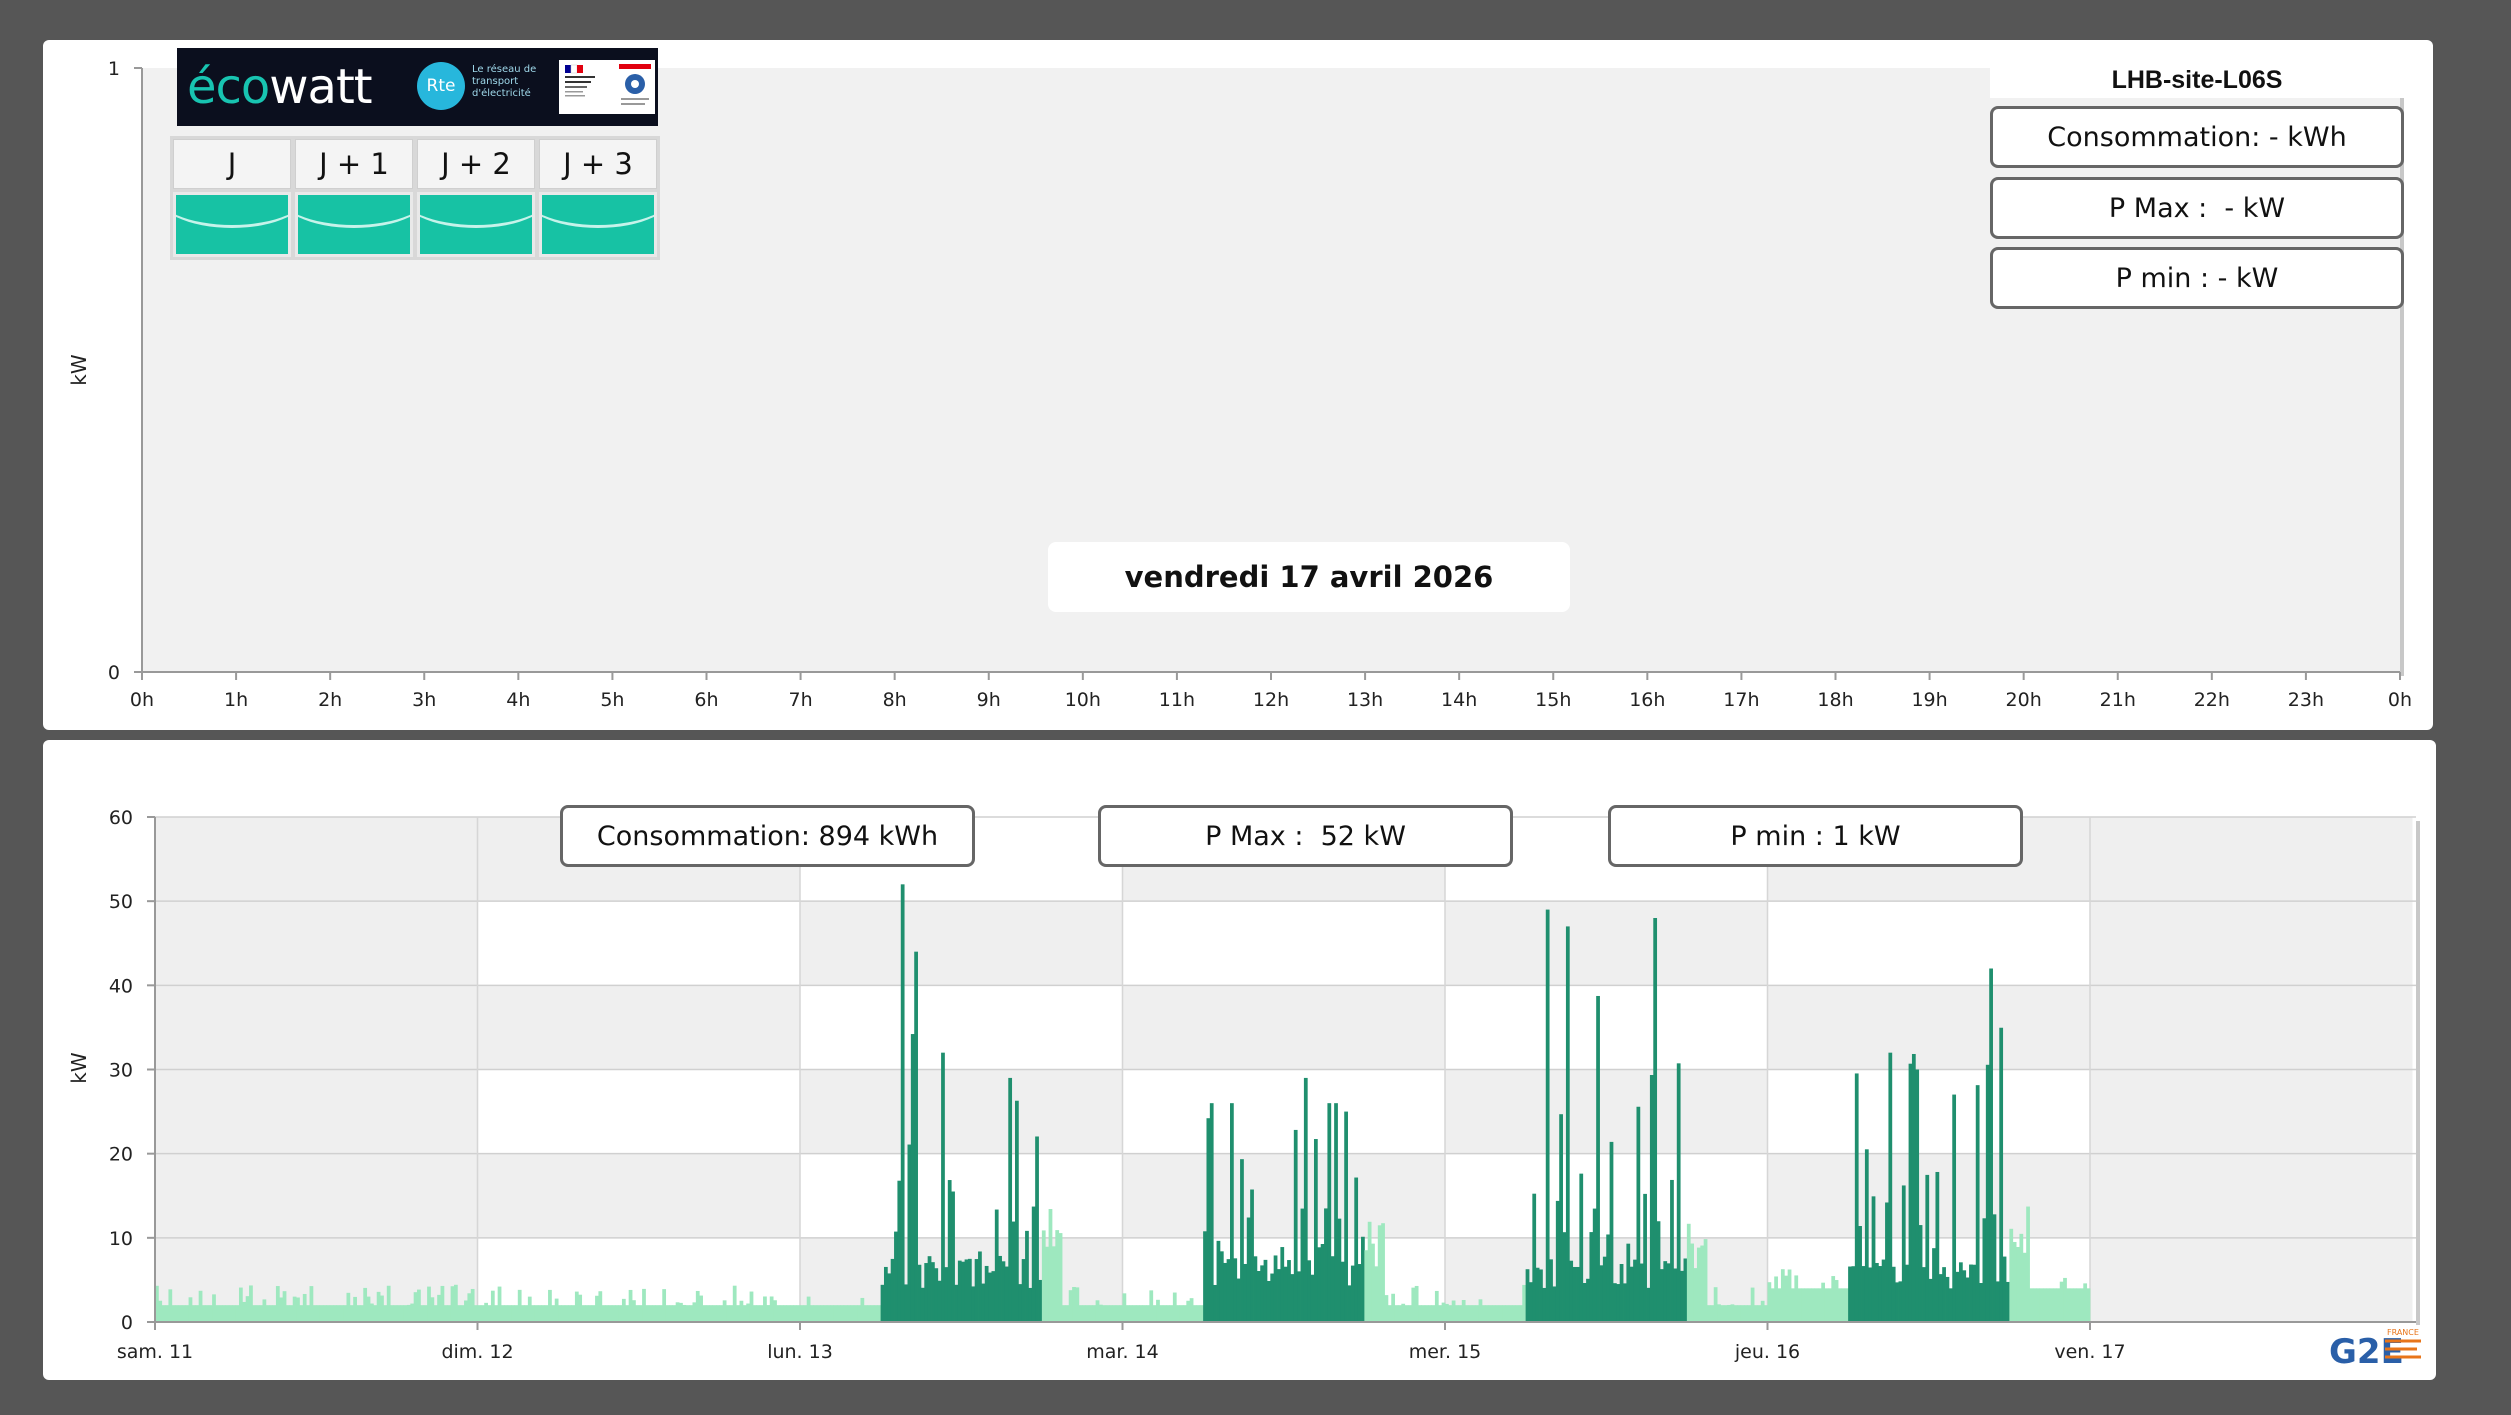 Image resolution: width=2511 pixels, height=1415 pixels. Describe the element at coordinates (354, 198) in the screenshot. I see `ecowatt-day-j1: J + 1` at that location.